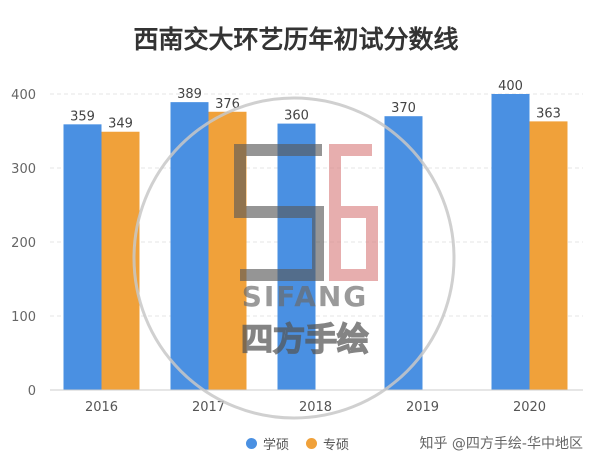 The image size is (593, 465). Describe the element at coordinates (208, 407) in the screenshot. I see `x-tick-label: 2017` at that location.